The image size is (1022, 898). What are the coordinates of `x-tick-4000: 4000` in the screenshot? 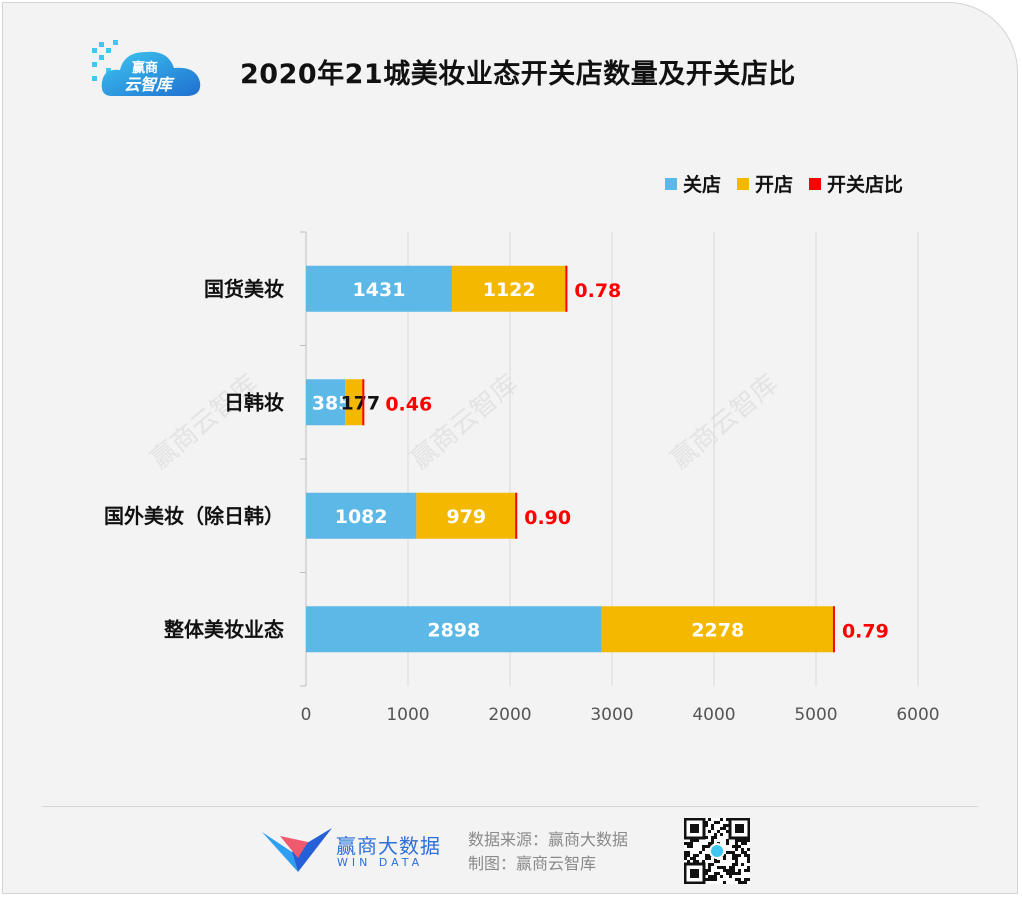 It's located at (713, 715).